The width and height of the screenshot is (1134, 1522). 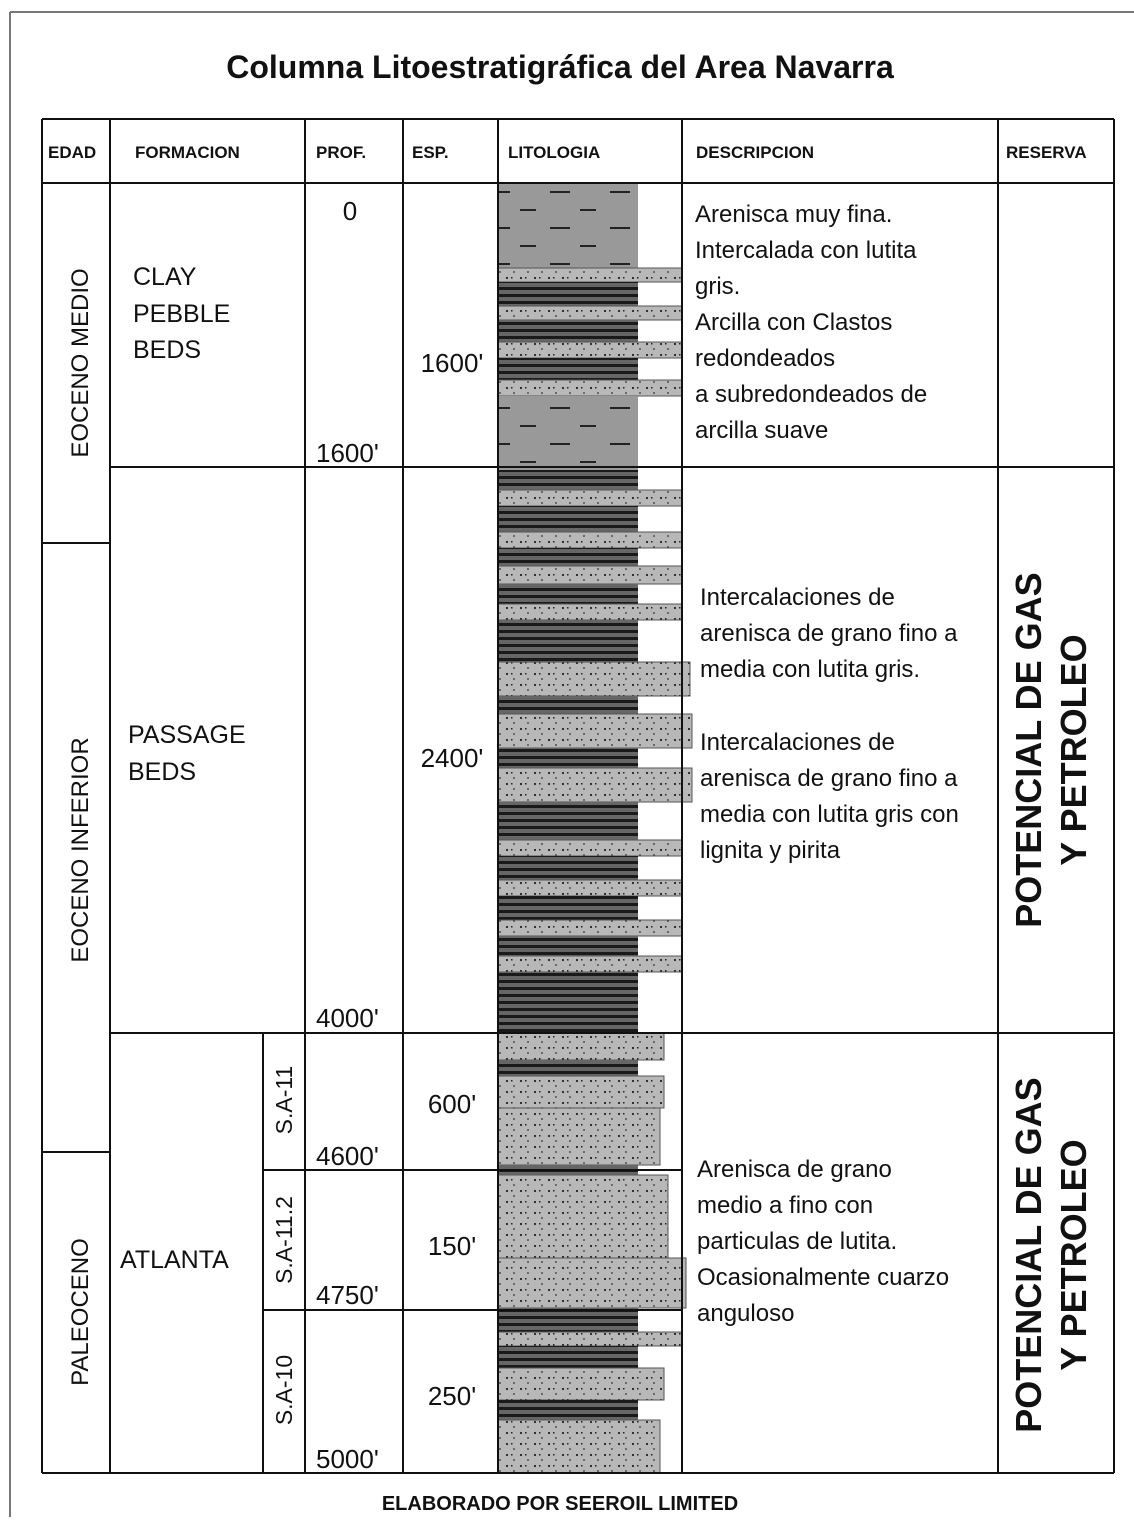 What do you see at coordinates (452, 1246) in the screenshot?
I see `thickness: 150'` at bounding box center [452, 1246].